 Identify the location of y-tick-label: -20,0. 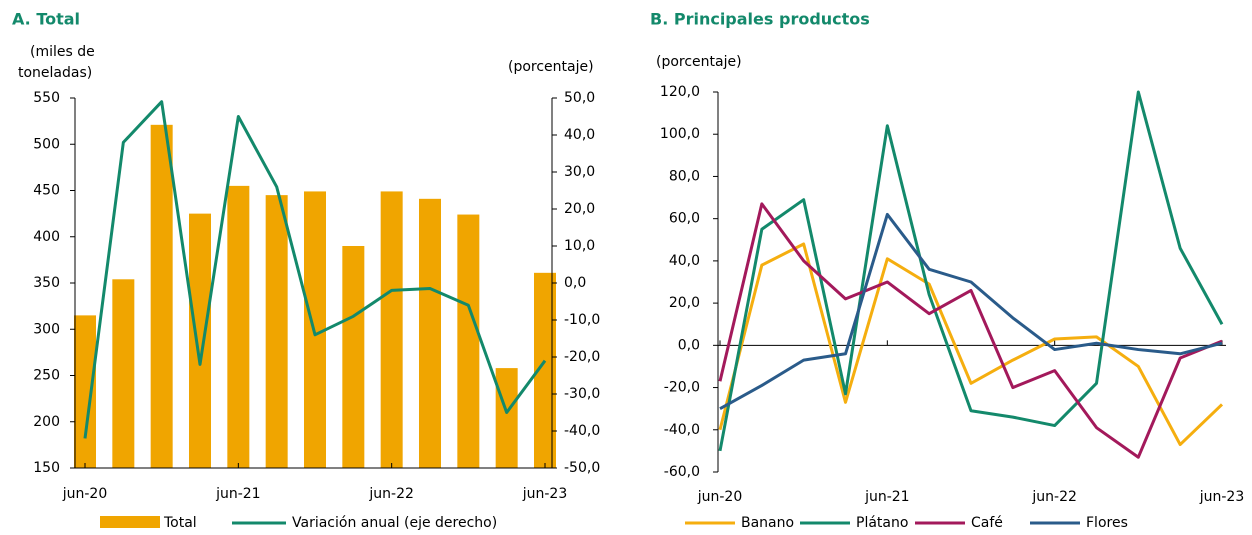
(682, 388).